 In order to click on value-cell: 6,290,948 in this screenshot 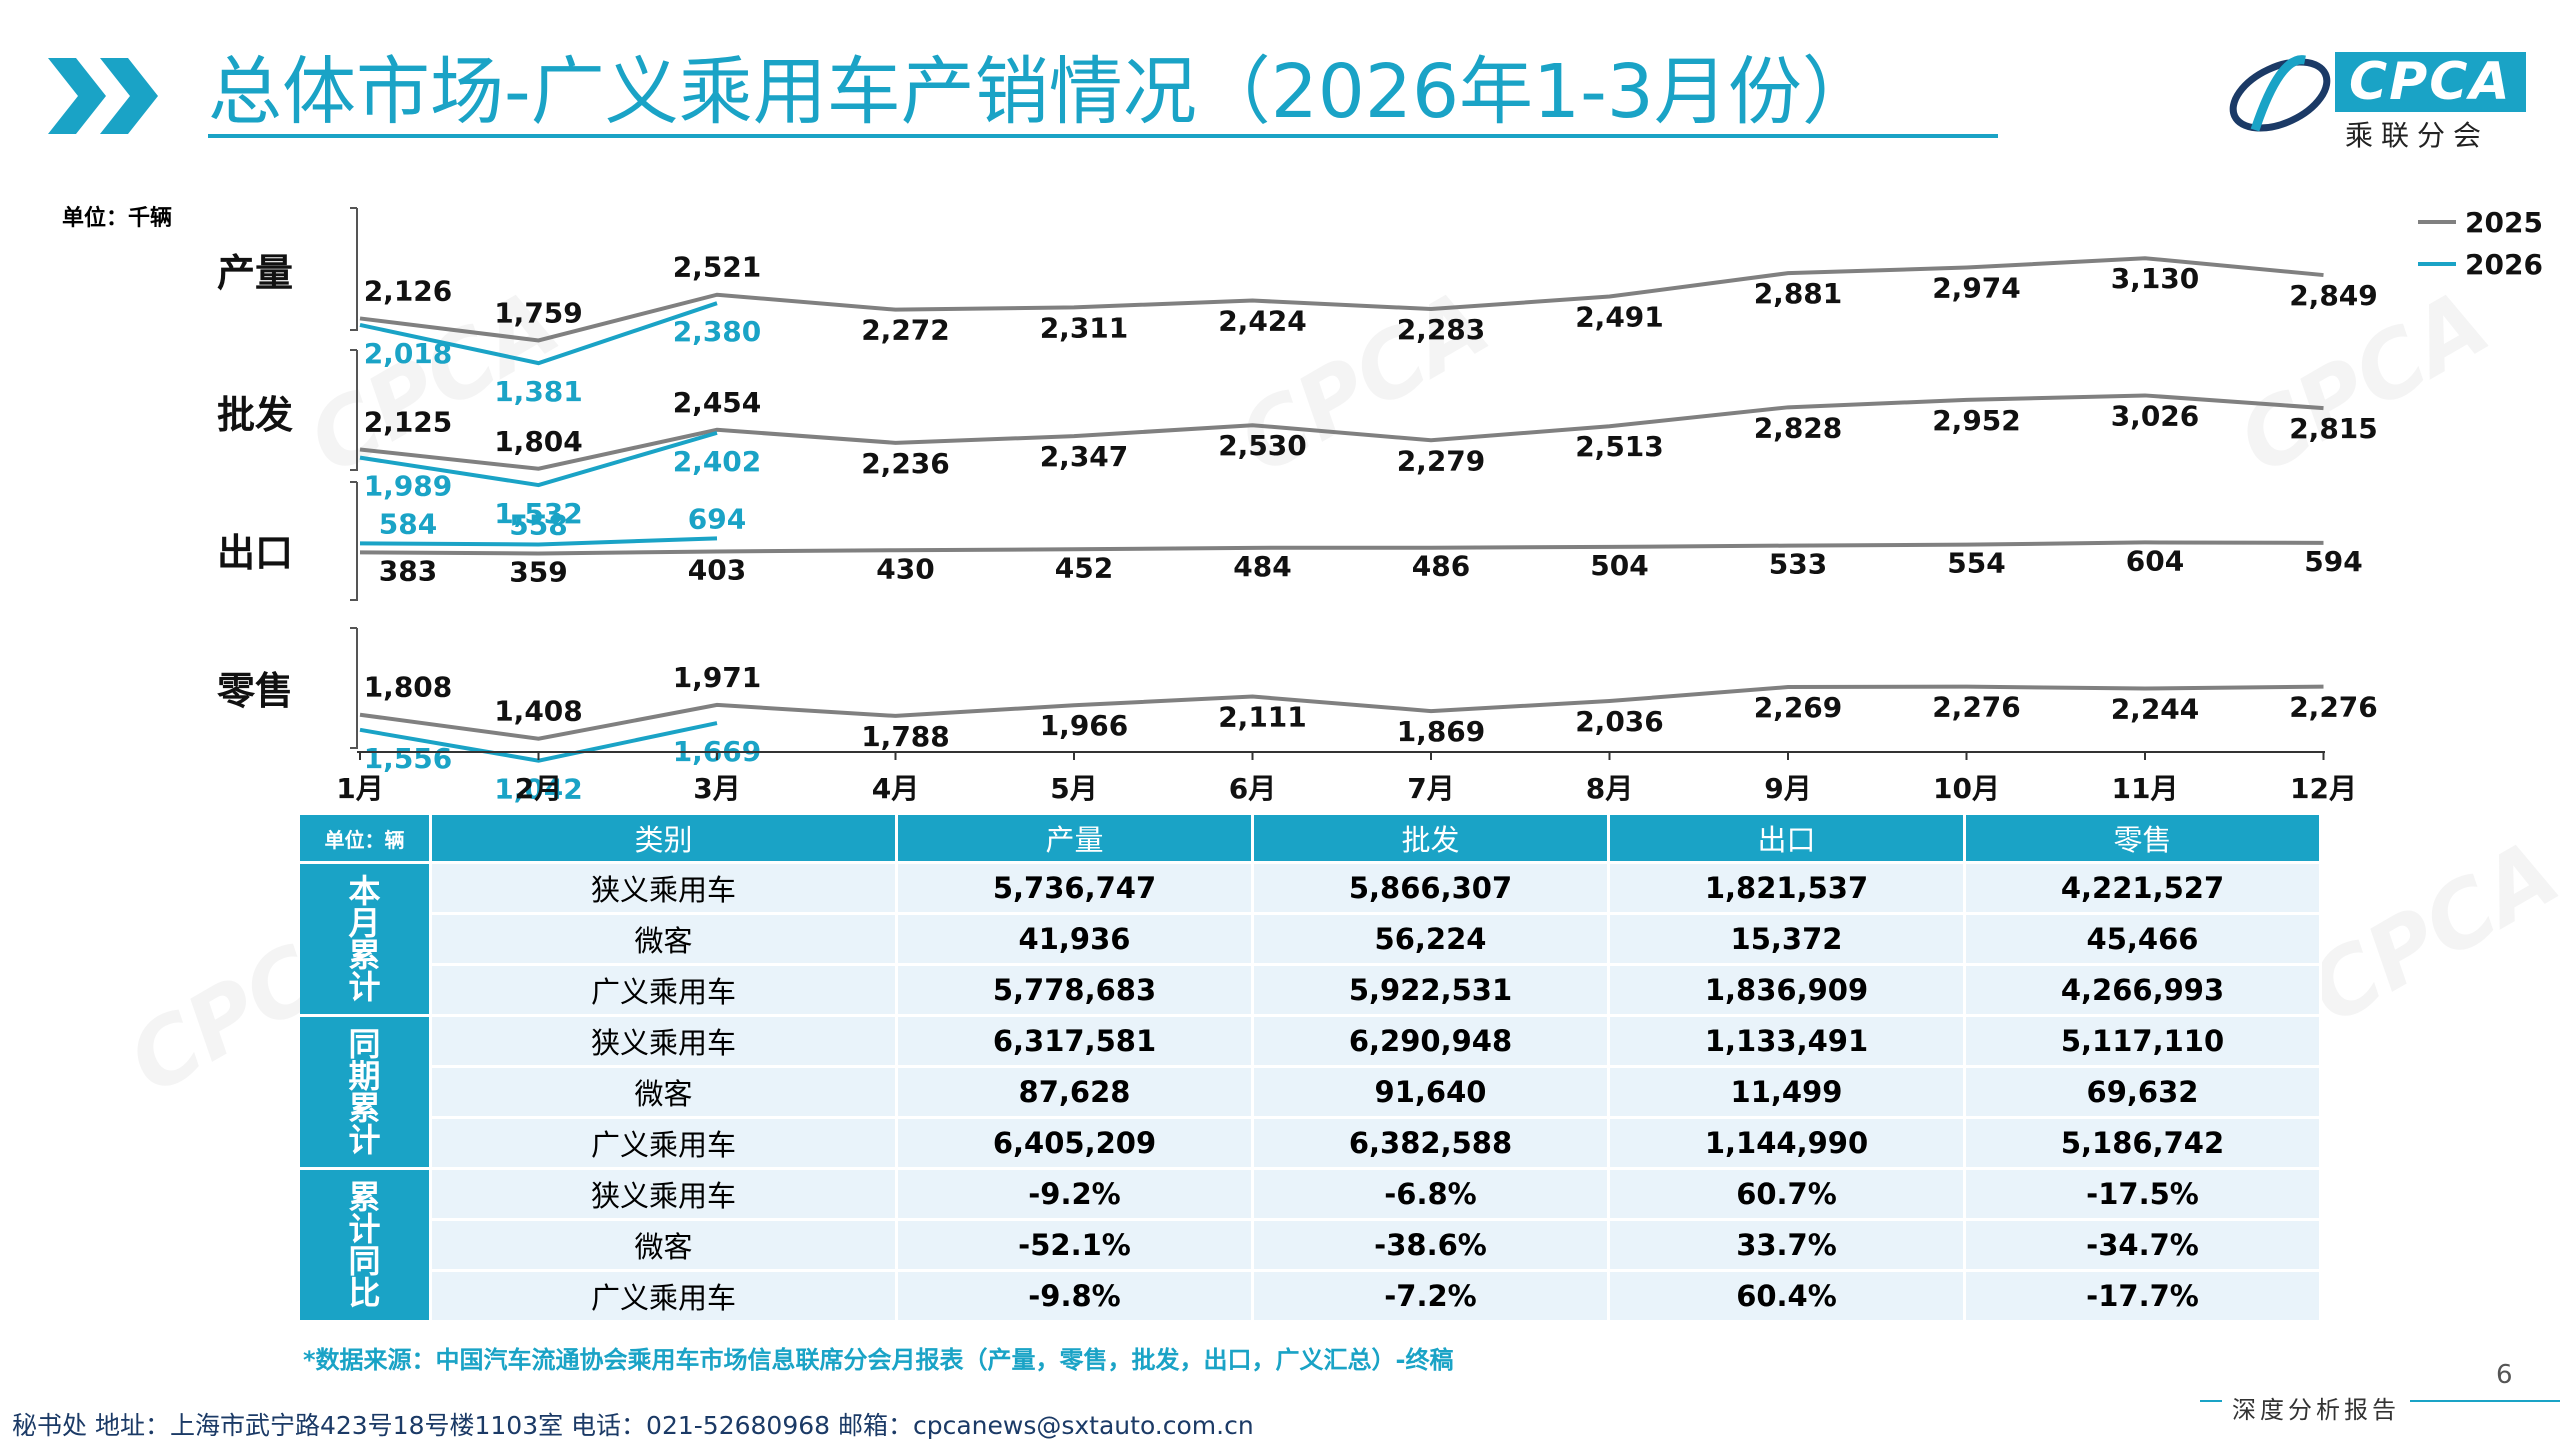, I will do `click(1432, 1042)`.